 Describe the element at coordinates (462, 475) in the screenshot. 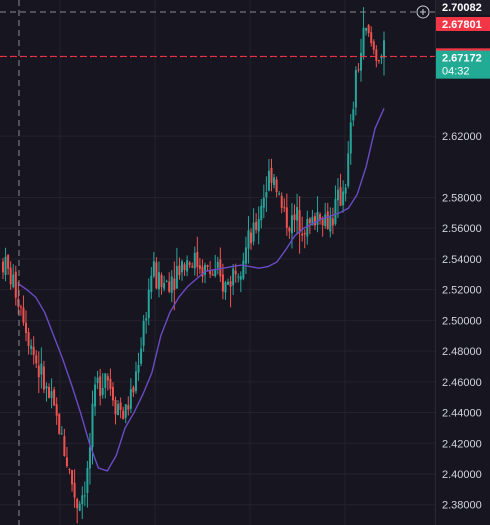

I see `y-tick-label: 2.40000` at that location.